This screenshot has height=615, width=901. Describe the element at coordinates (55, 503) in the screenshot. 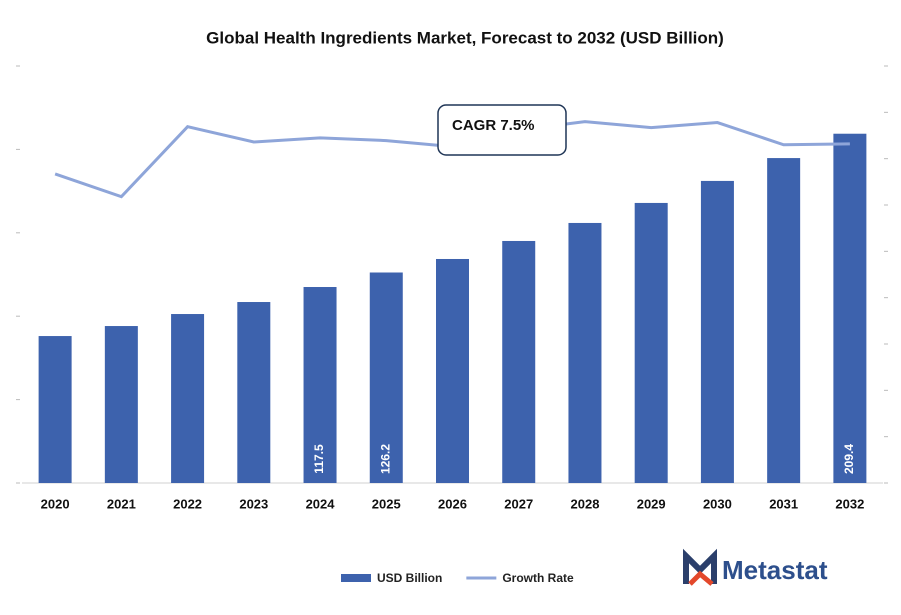

I see `x-tick-label: 2020` at that location.